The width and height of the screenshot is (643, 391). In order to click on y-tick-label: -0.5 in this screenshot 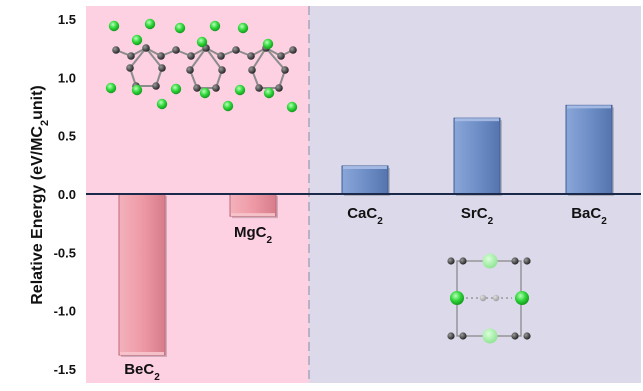, I will do `click(65, 252)`.